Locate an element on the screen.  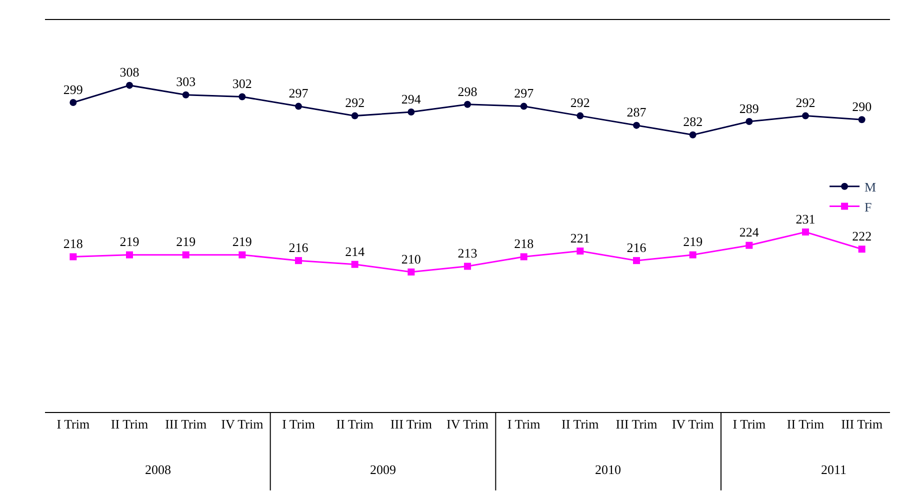
data-label: 290 is located at coordinates (862, 106).